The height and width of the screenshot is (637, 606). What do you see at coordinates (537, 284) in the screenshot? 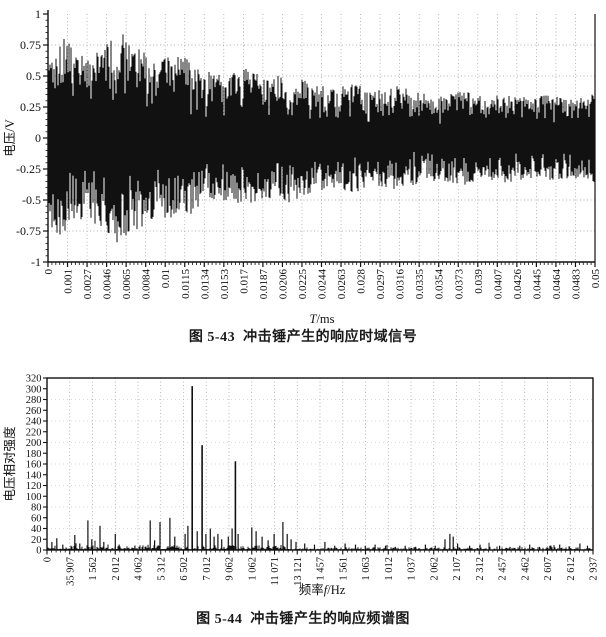
I see `svg-text: 0.0445` at bounding box center [537, 284].